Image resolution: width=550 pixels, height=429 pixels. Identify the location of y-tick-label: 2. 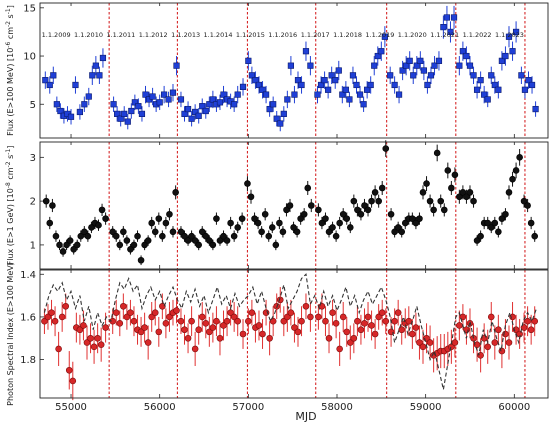
(33, 202).